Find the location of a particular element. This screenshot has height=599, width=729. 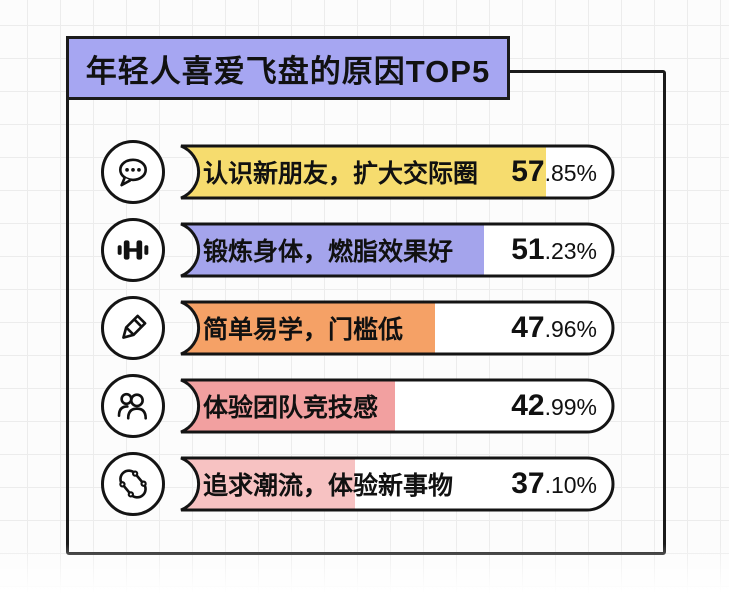

bar-row: 追求潮流，体验新事物 37.10% is located at coordinates (359, 484).